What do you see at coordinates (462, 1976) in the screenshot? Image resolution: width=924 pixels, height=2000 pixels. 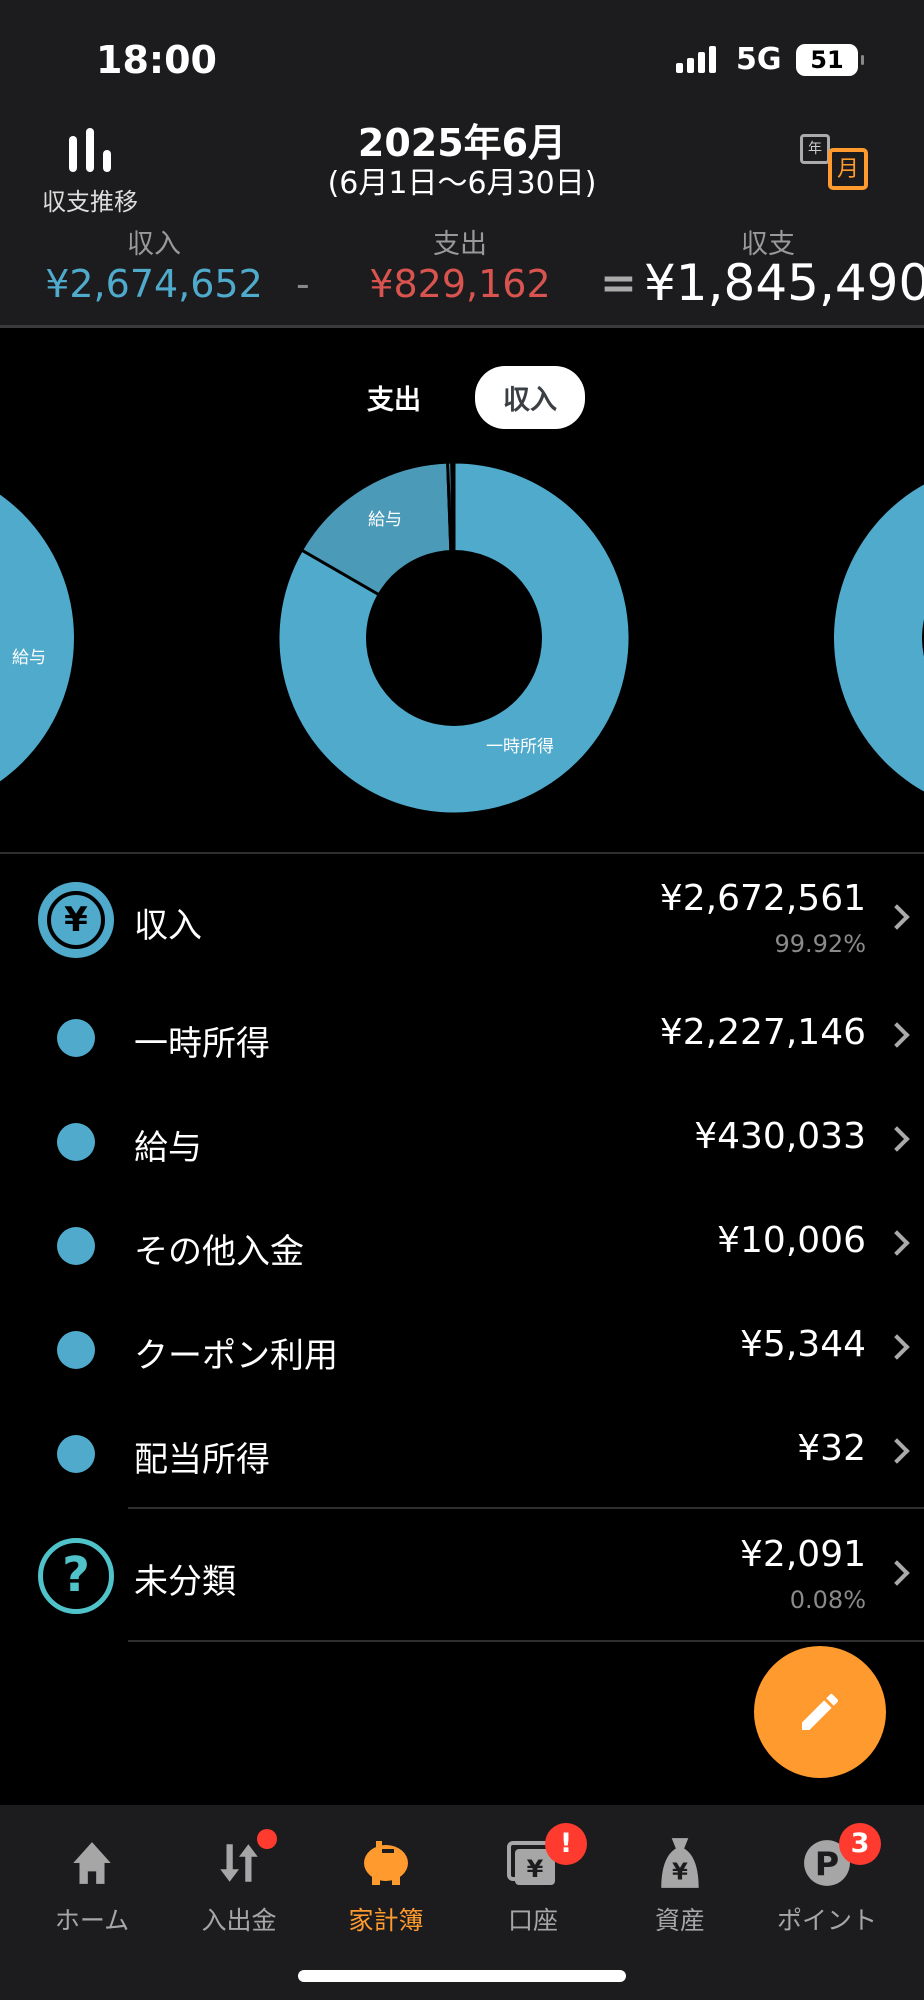 I see `home-indicator` at bounding box center [462, 1976].